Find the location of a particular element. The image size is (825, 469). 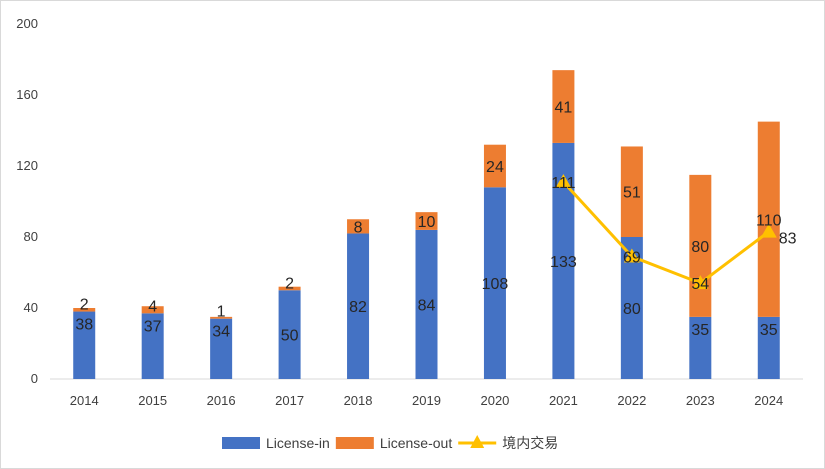

legend-label: License-out is located at coordinates (416, 443).